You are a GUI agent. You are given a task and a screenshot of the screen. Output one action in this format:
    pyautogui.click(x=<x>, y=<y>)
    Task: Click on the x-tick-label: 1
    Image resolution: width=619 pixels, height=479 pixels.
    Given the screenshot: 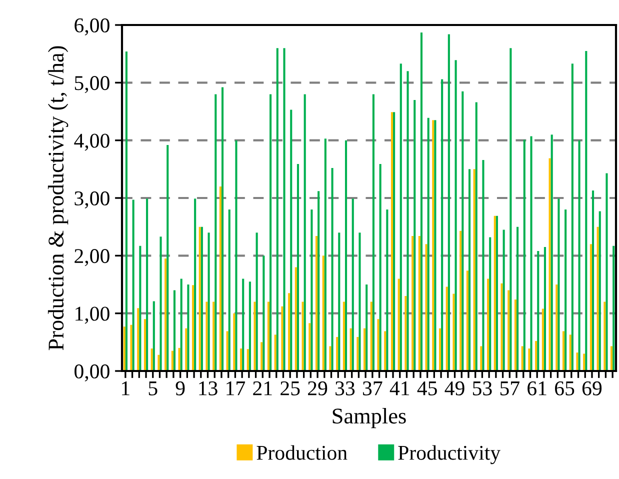 What is the action you would take?
    pyautogui.click(x=126, y=388)
    